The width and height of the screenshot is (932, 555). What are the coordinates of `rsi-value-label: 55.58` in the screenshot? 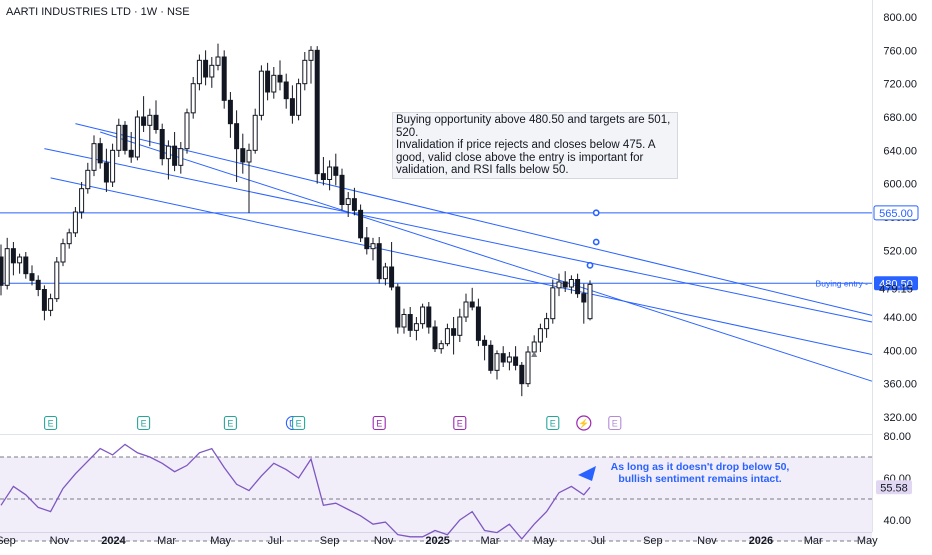 It's located at (894, 488).